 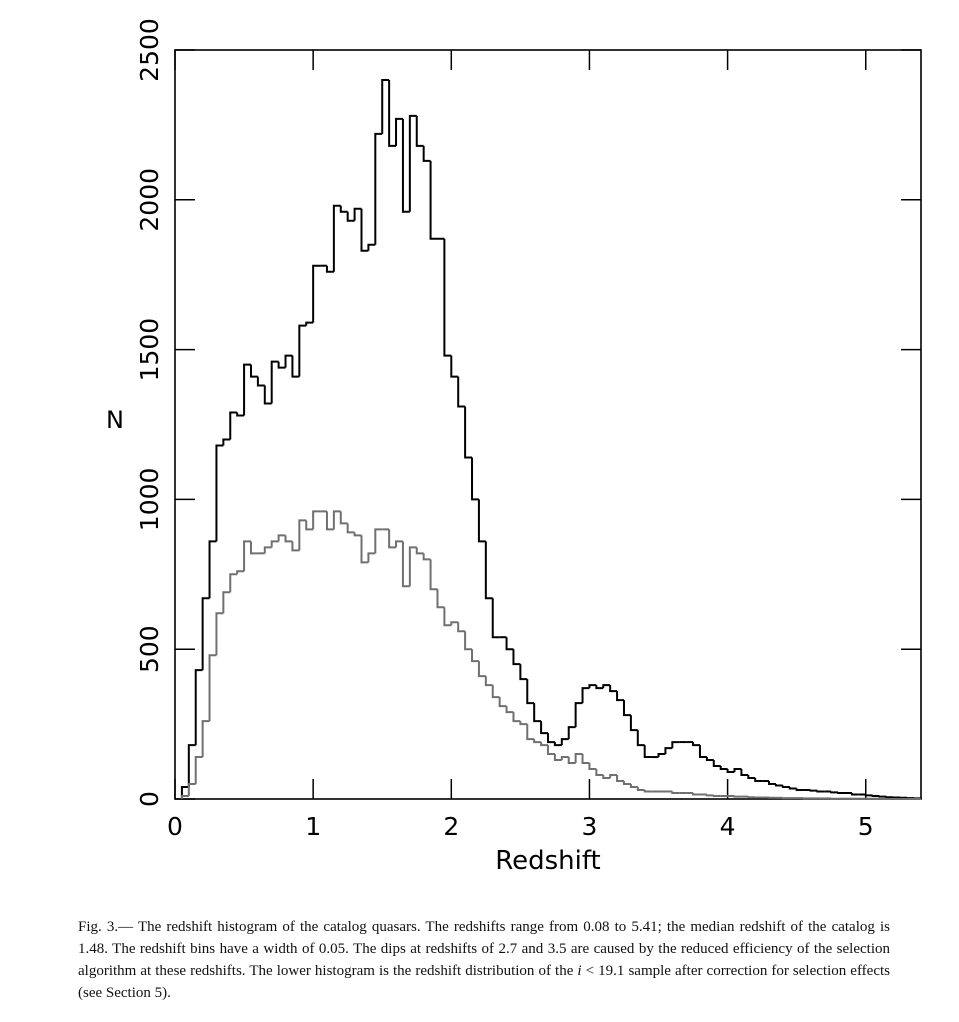 I want to click on y-tick-label: 2500, so click(x=149, y=50).